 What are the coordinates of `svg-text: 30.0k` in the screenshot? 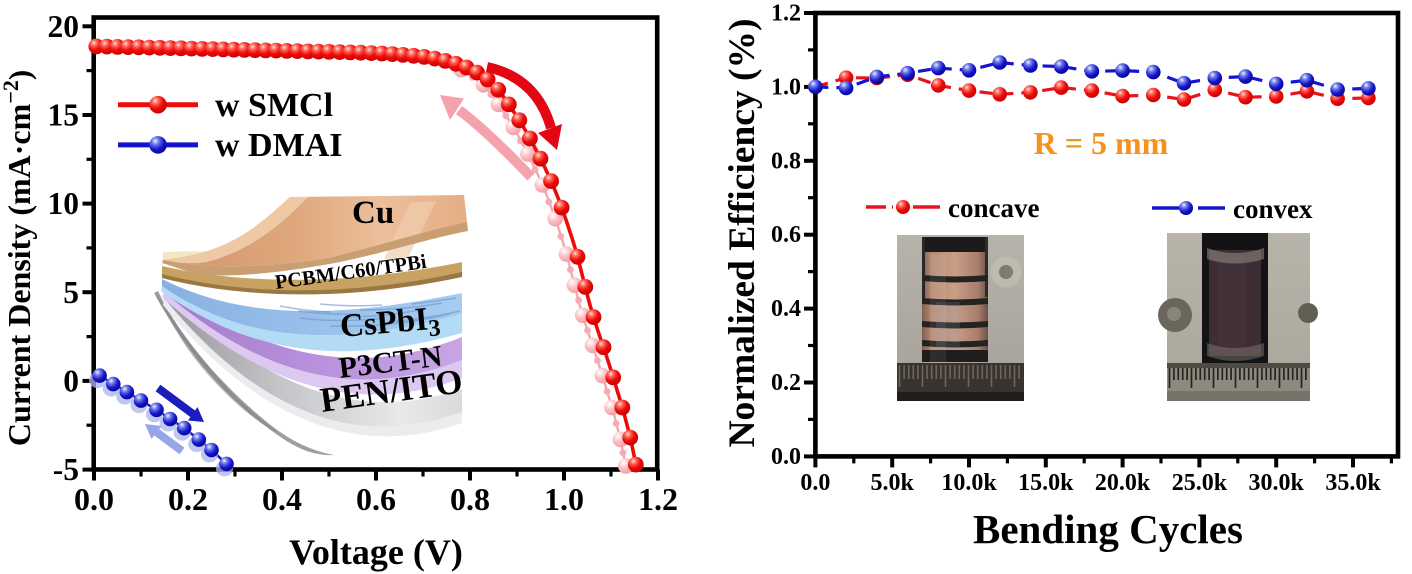 It's located at (1277, 483).